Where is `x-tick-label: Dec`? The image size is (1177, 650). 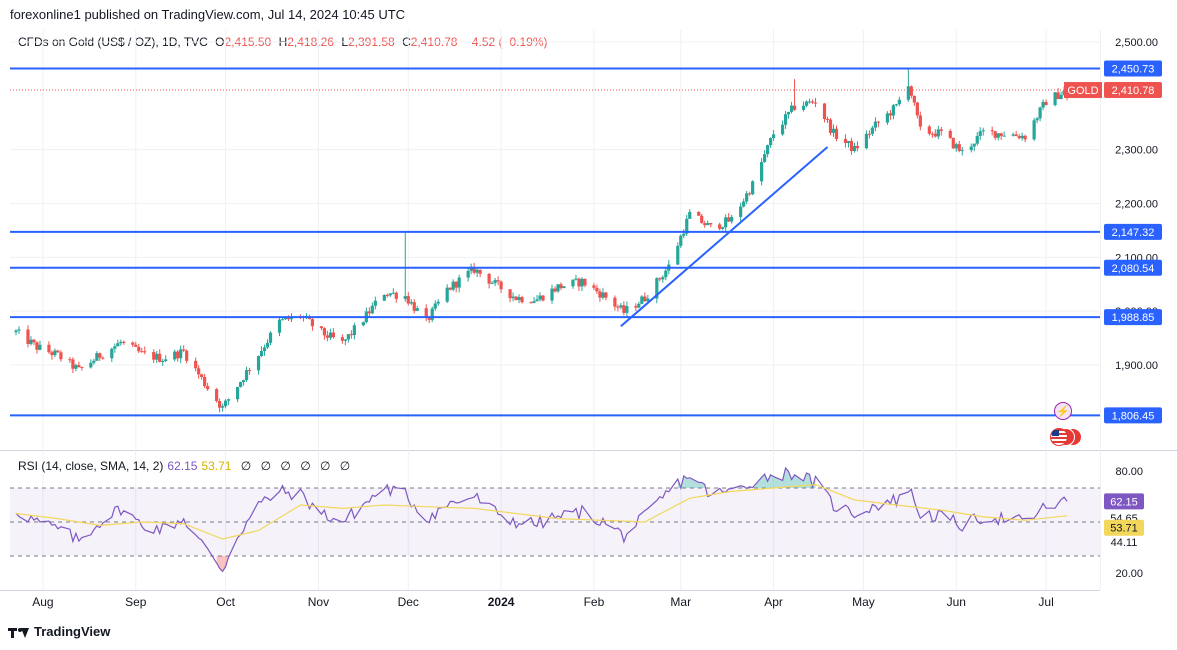
x-tick-label: Dec is located at coordinates (408, 602).